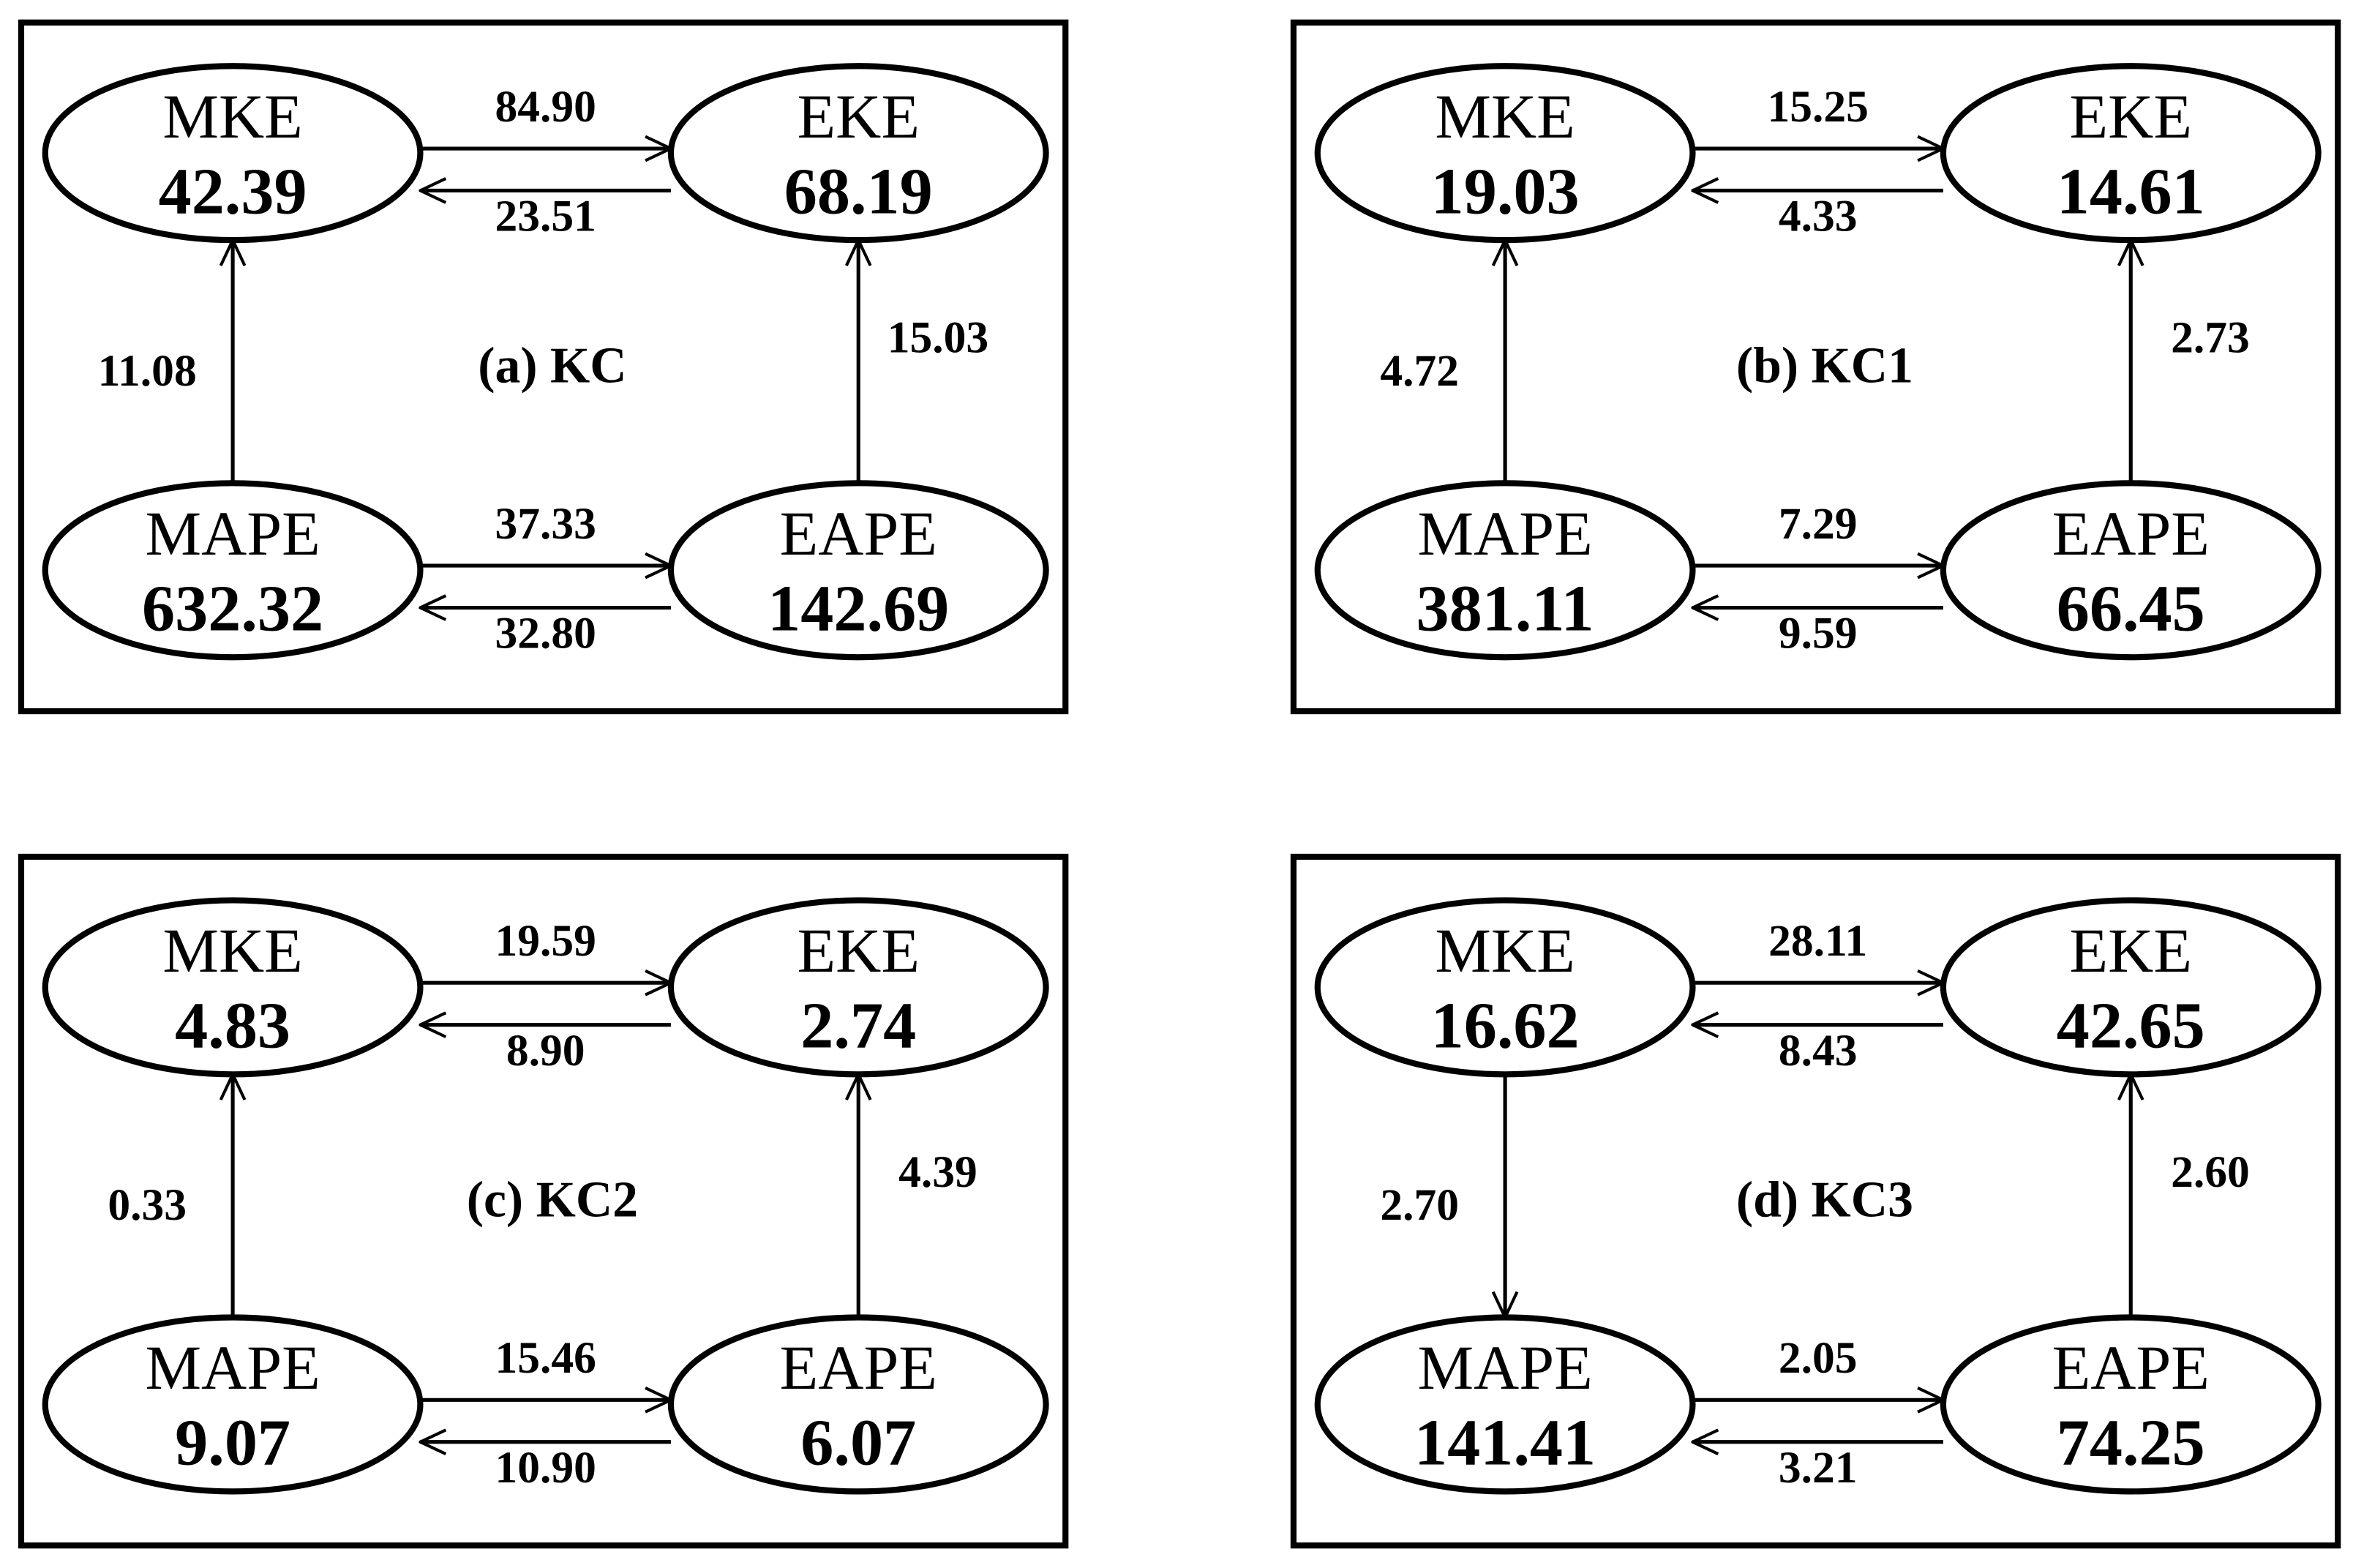 The height and width of the screenshot is (1568, 2353). What do you see at coordinates (858, 191) in the screenshot?
I see `node-value: 68.19` at bounding box center [858, 191].